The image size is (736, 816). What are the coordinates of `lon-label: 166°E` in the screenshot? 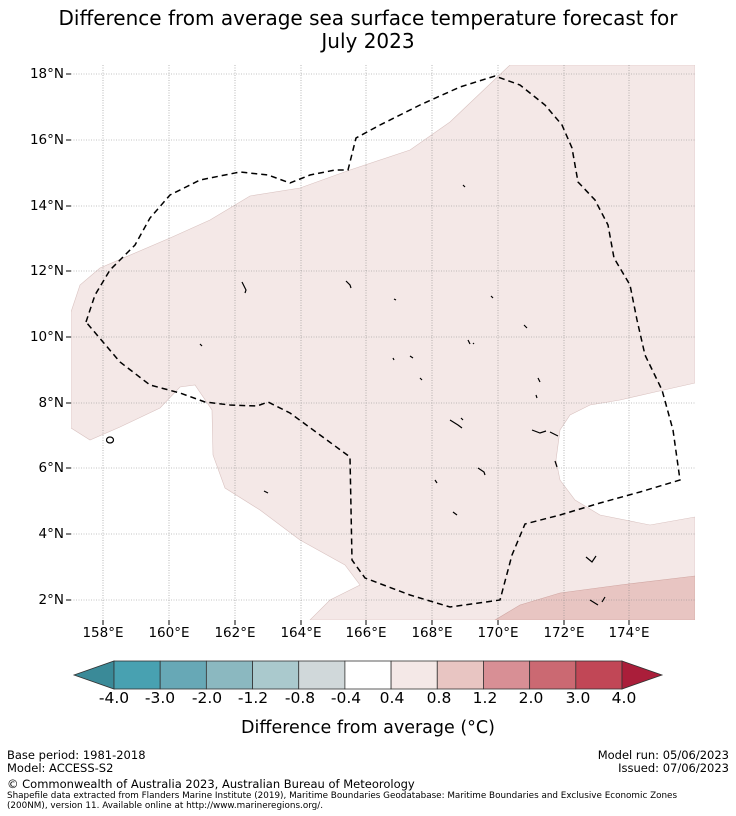 It's located at (366, 633).